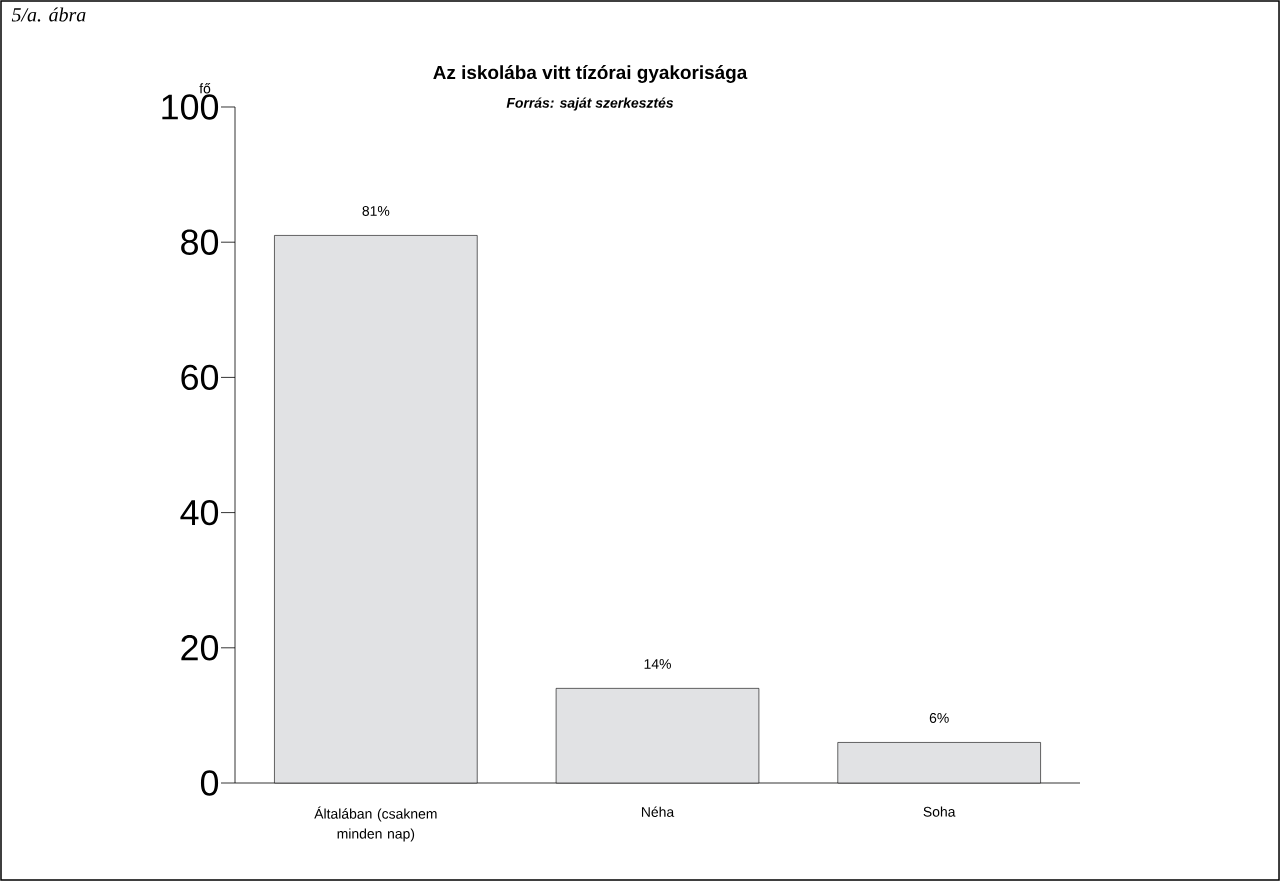 The height and width of the screenshot is (881, 1280). What do you see at coordinates (190, 107) in the screenshot?
I see `y-tick-label: 100` at bounding box center [190, 107].